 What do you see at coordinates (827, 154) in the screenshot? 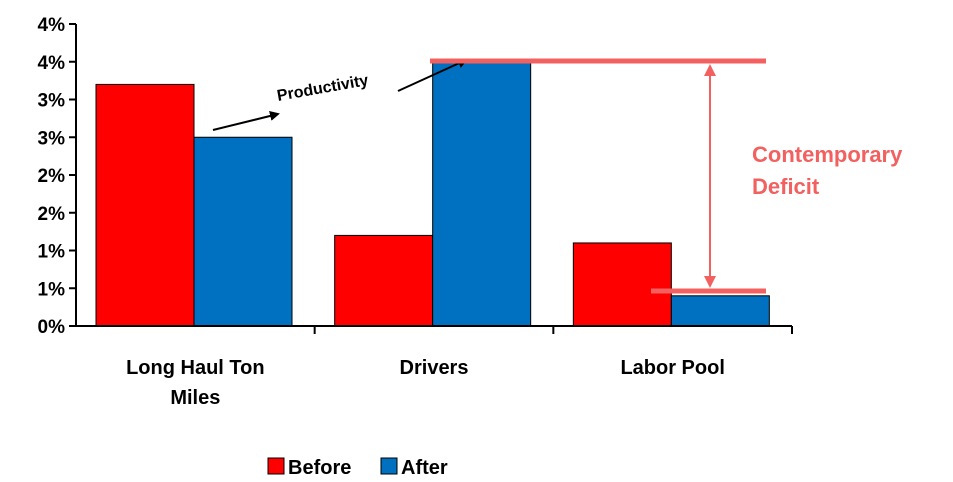
I see `deficit-label-line1: Contemporary` at bounding box center [827, 154].